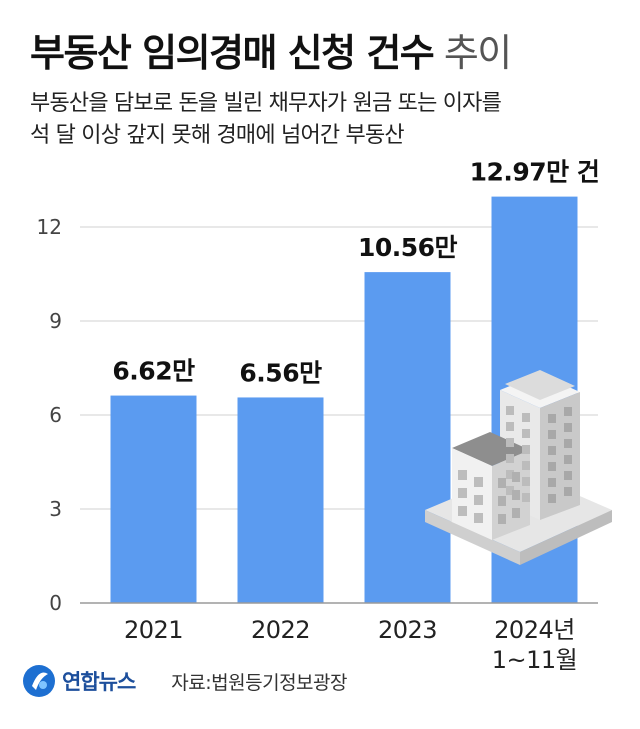 Image resolution: width=640 pixels, height=729 pixels. Describe the element at coordinates (55, 603) in the screenshot. I see `y-tick-label: 0` at that location.